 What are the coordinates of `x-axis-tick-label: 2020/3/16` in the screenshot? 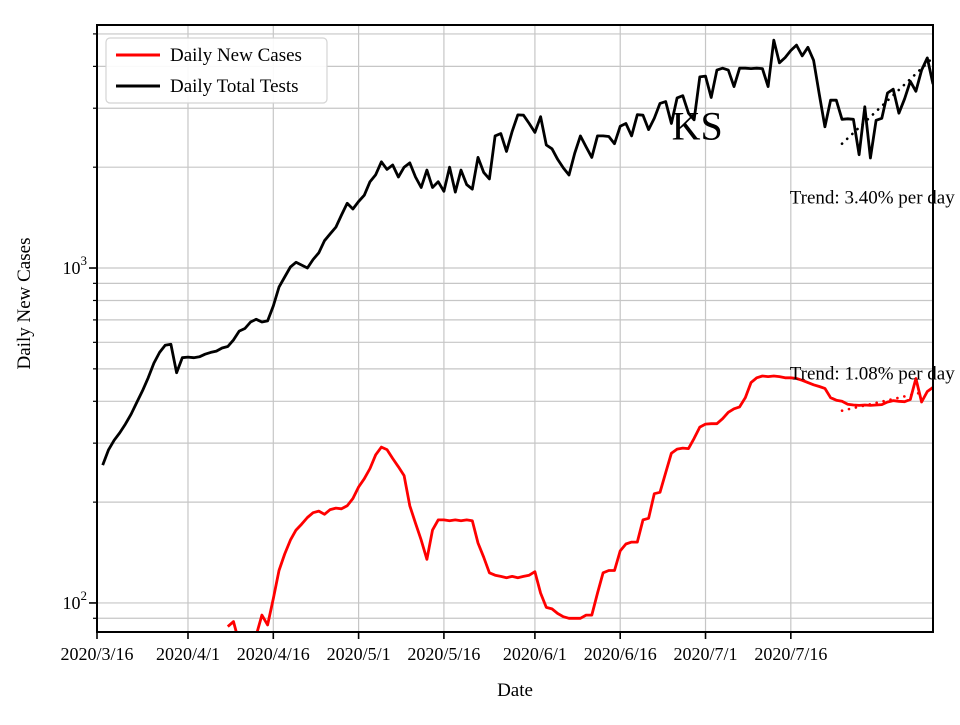 It's located at (96, 654).